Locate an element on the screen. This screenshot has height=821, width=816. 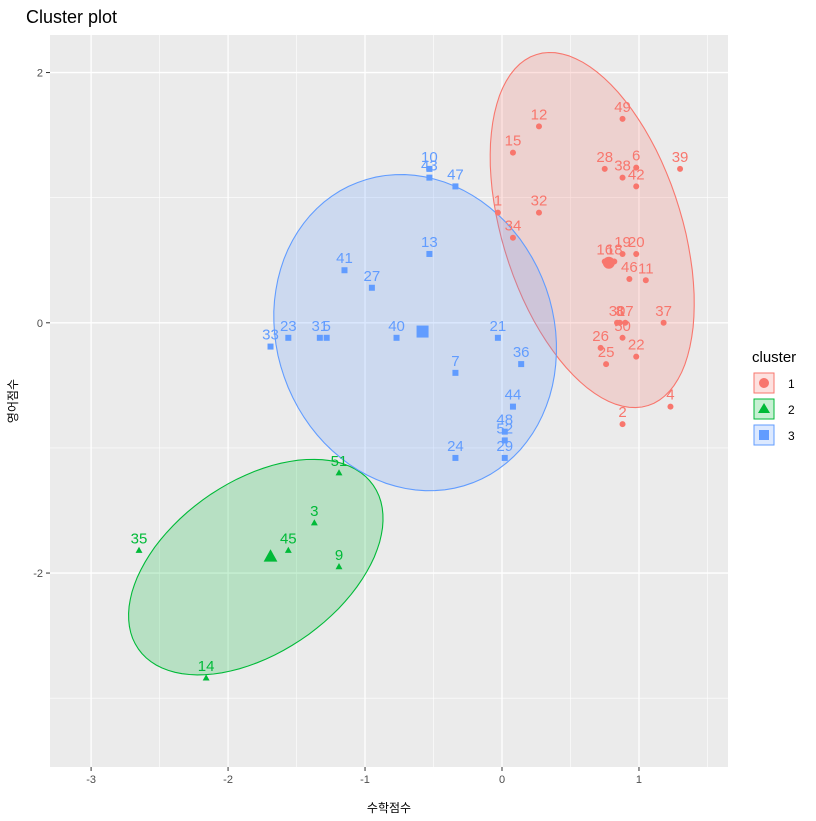
point-label: 49 is located at coordinates (622, 107).